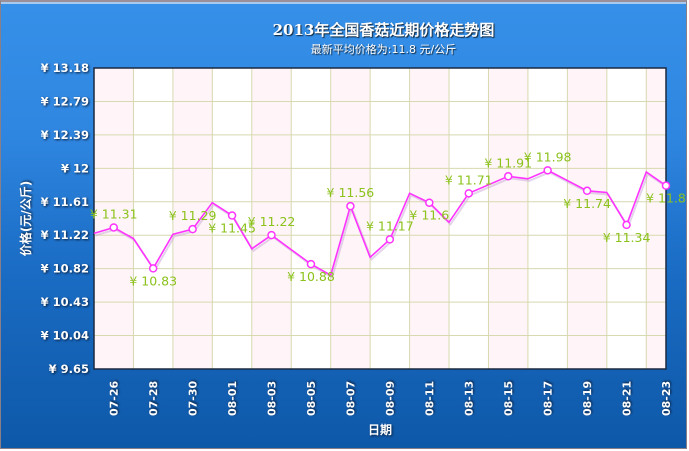 Image resolution: width=689 pixels, height=451 pixels. I want to click on data-label: ¥ 11.22, so click(272, 221).